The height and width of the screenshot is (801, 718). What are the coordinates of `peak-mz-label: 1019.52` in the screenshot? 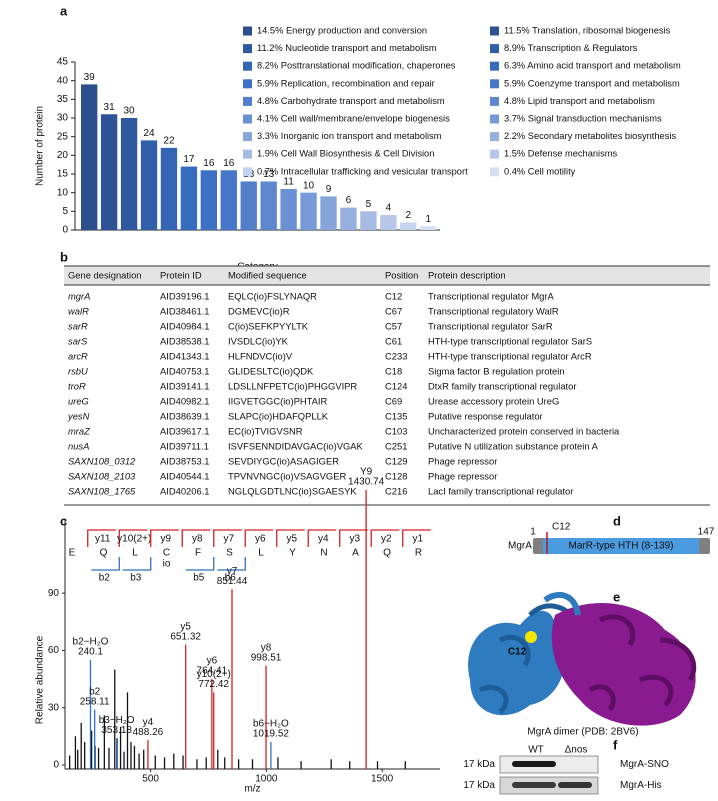 It's located at (271, 734).